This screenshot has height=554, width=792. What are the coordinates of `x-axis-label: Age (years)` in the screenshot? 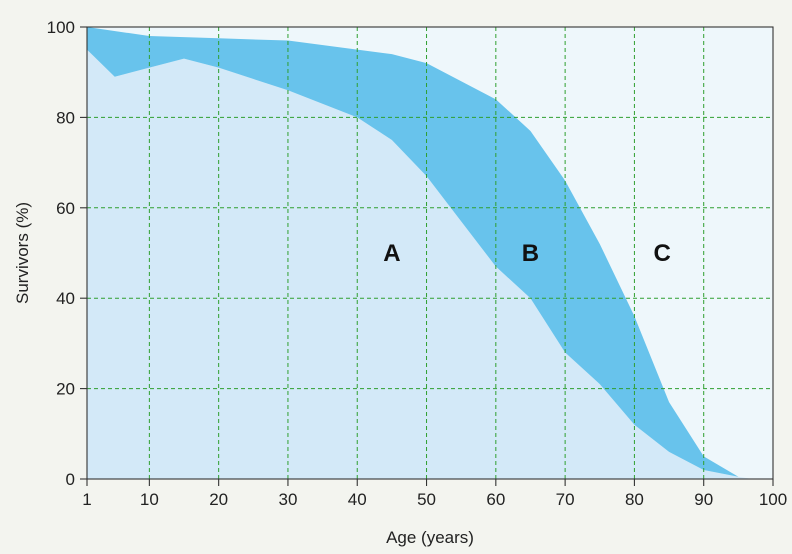 It's located at (430, 537).